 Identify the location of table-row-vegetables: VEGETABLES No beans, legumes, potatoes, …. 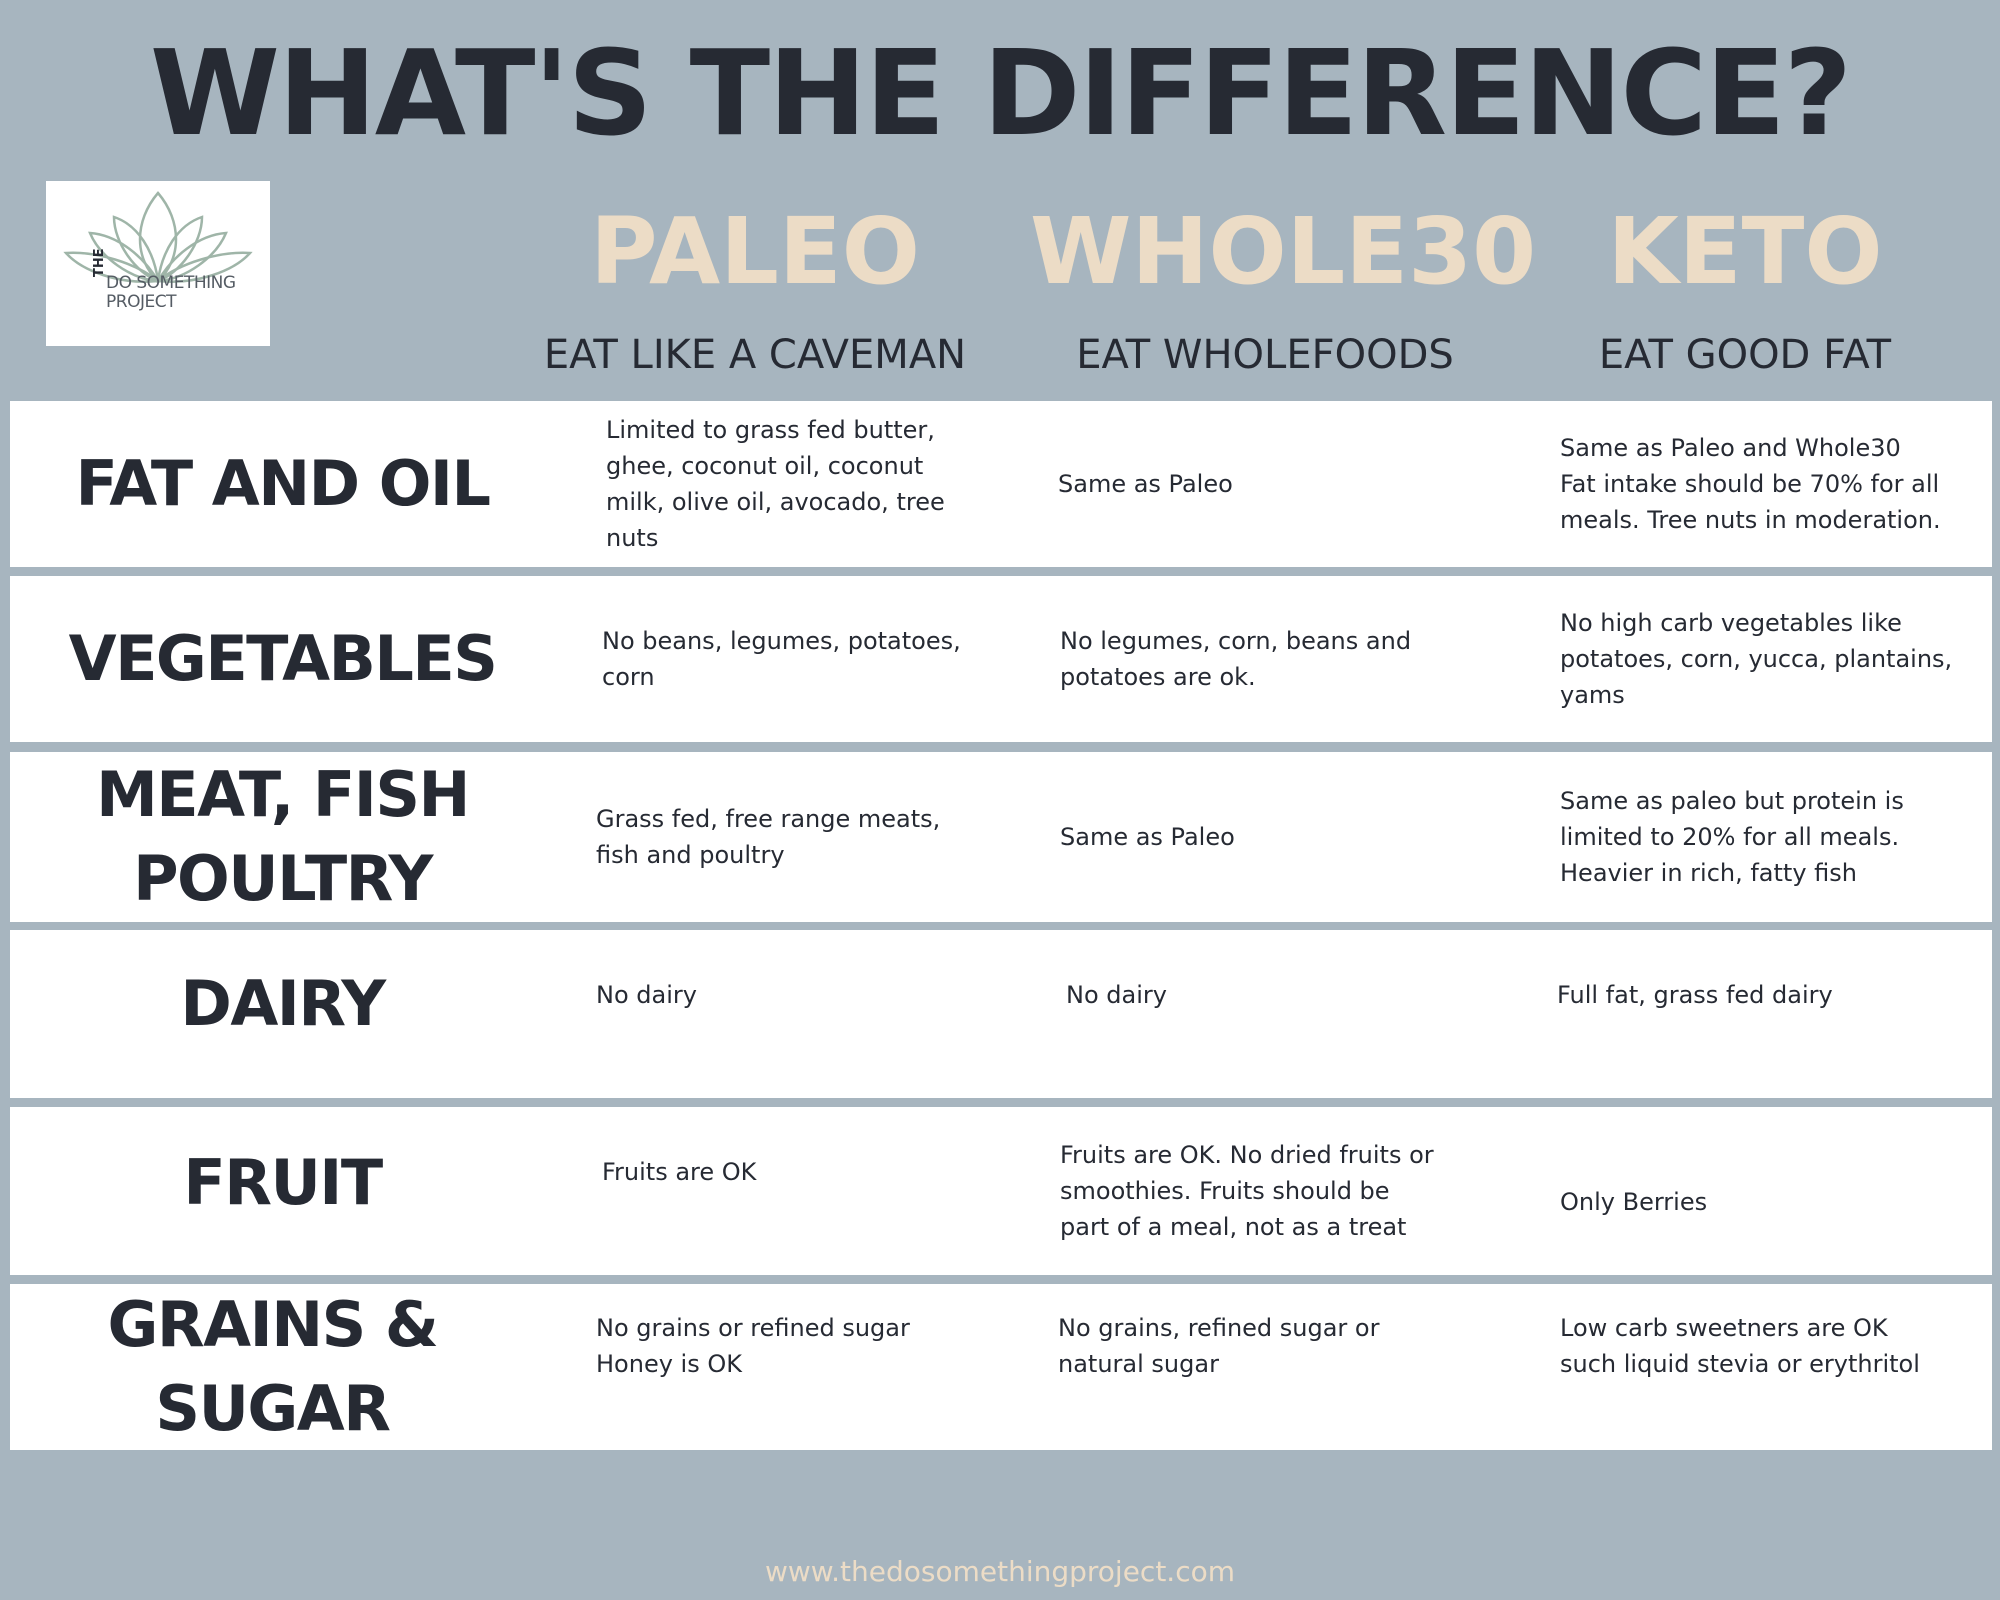
(1001, 659).